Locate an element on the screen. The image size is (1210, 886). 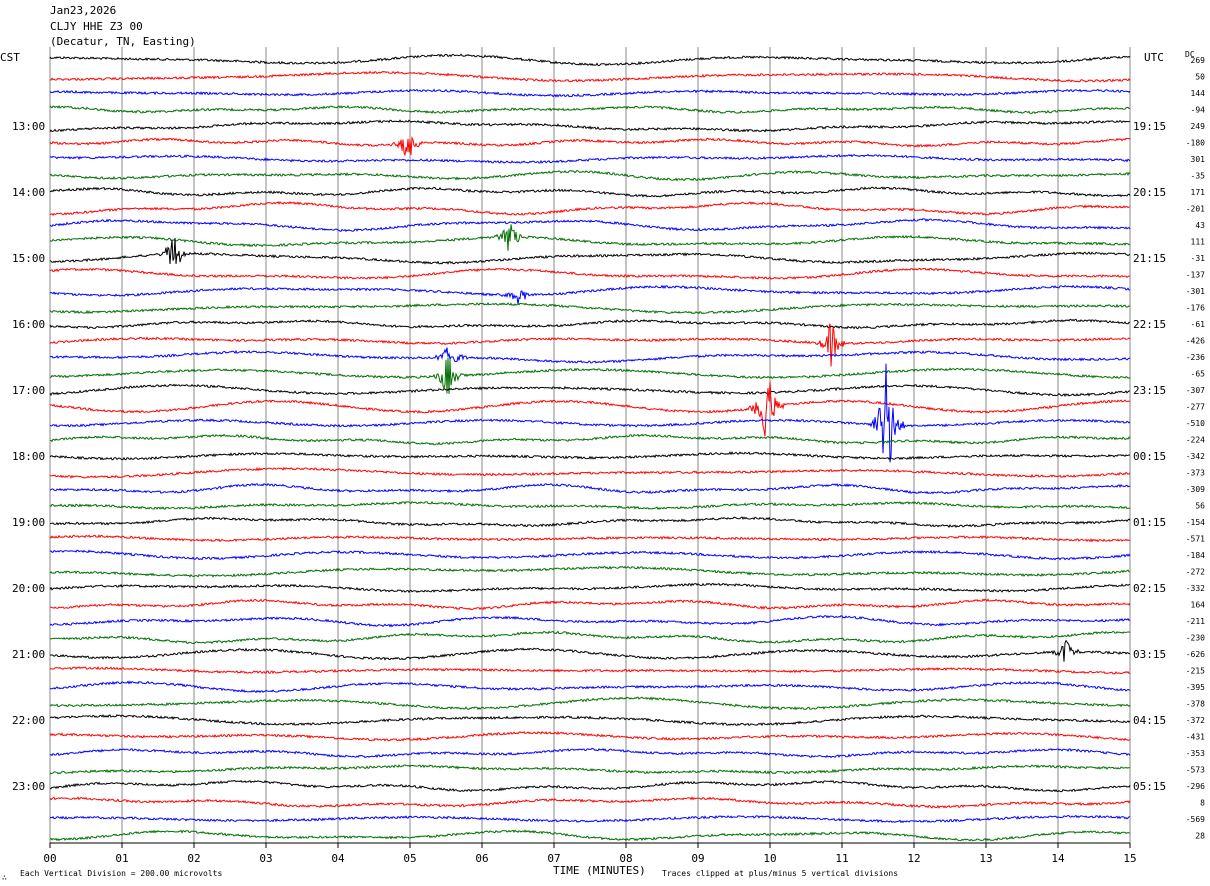
right-time-label: 02:15 is located at coordinates (1149, 588).